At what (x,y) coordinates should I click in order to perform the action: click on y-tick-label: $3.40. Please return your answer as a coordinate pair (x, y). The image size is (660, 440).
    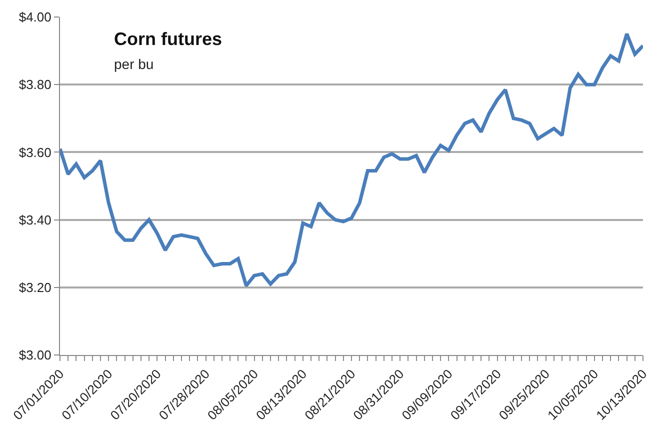
    Looking at the image, I should click on (35, 220).